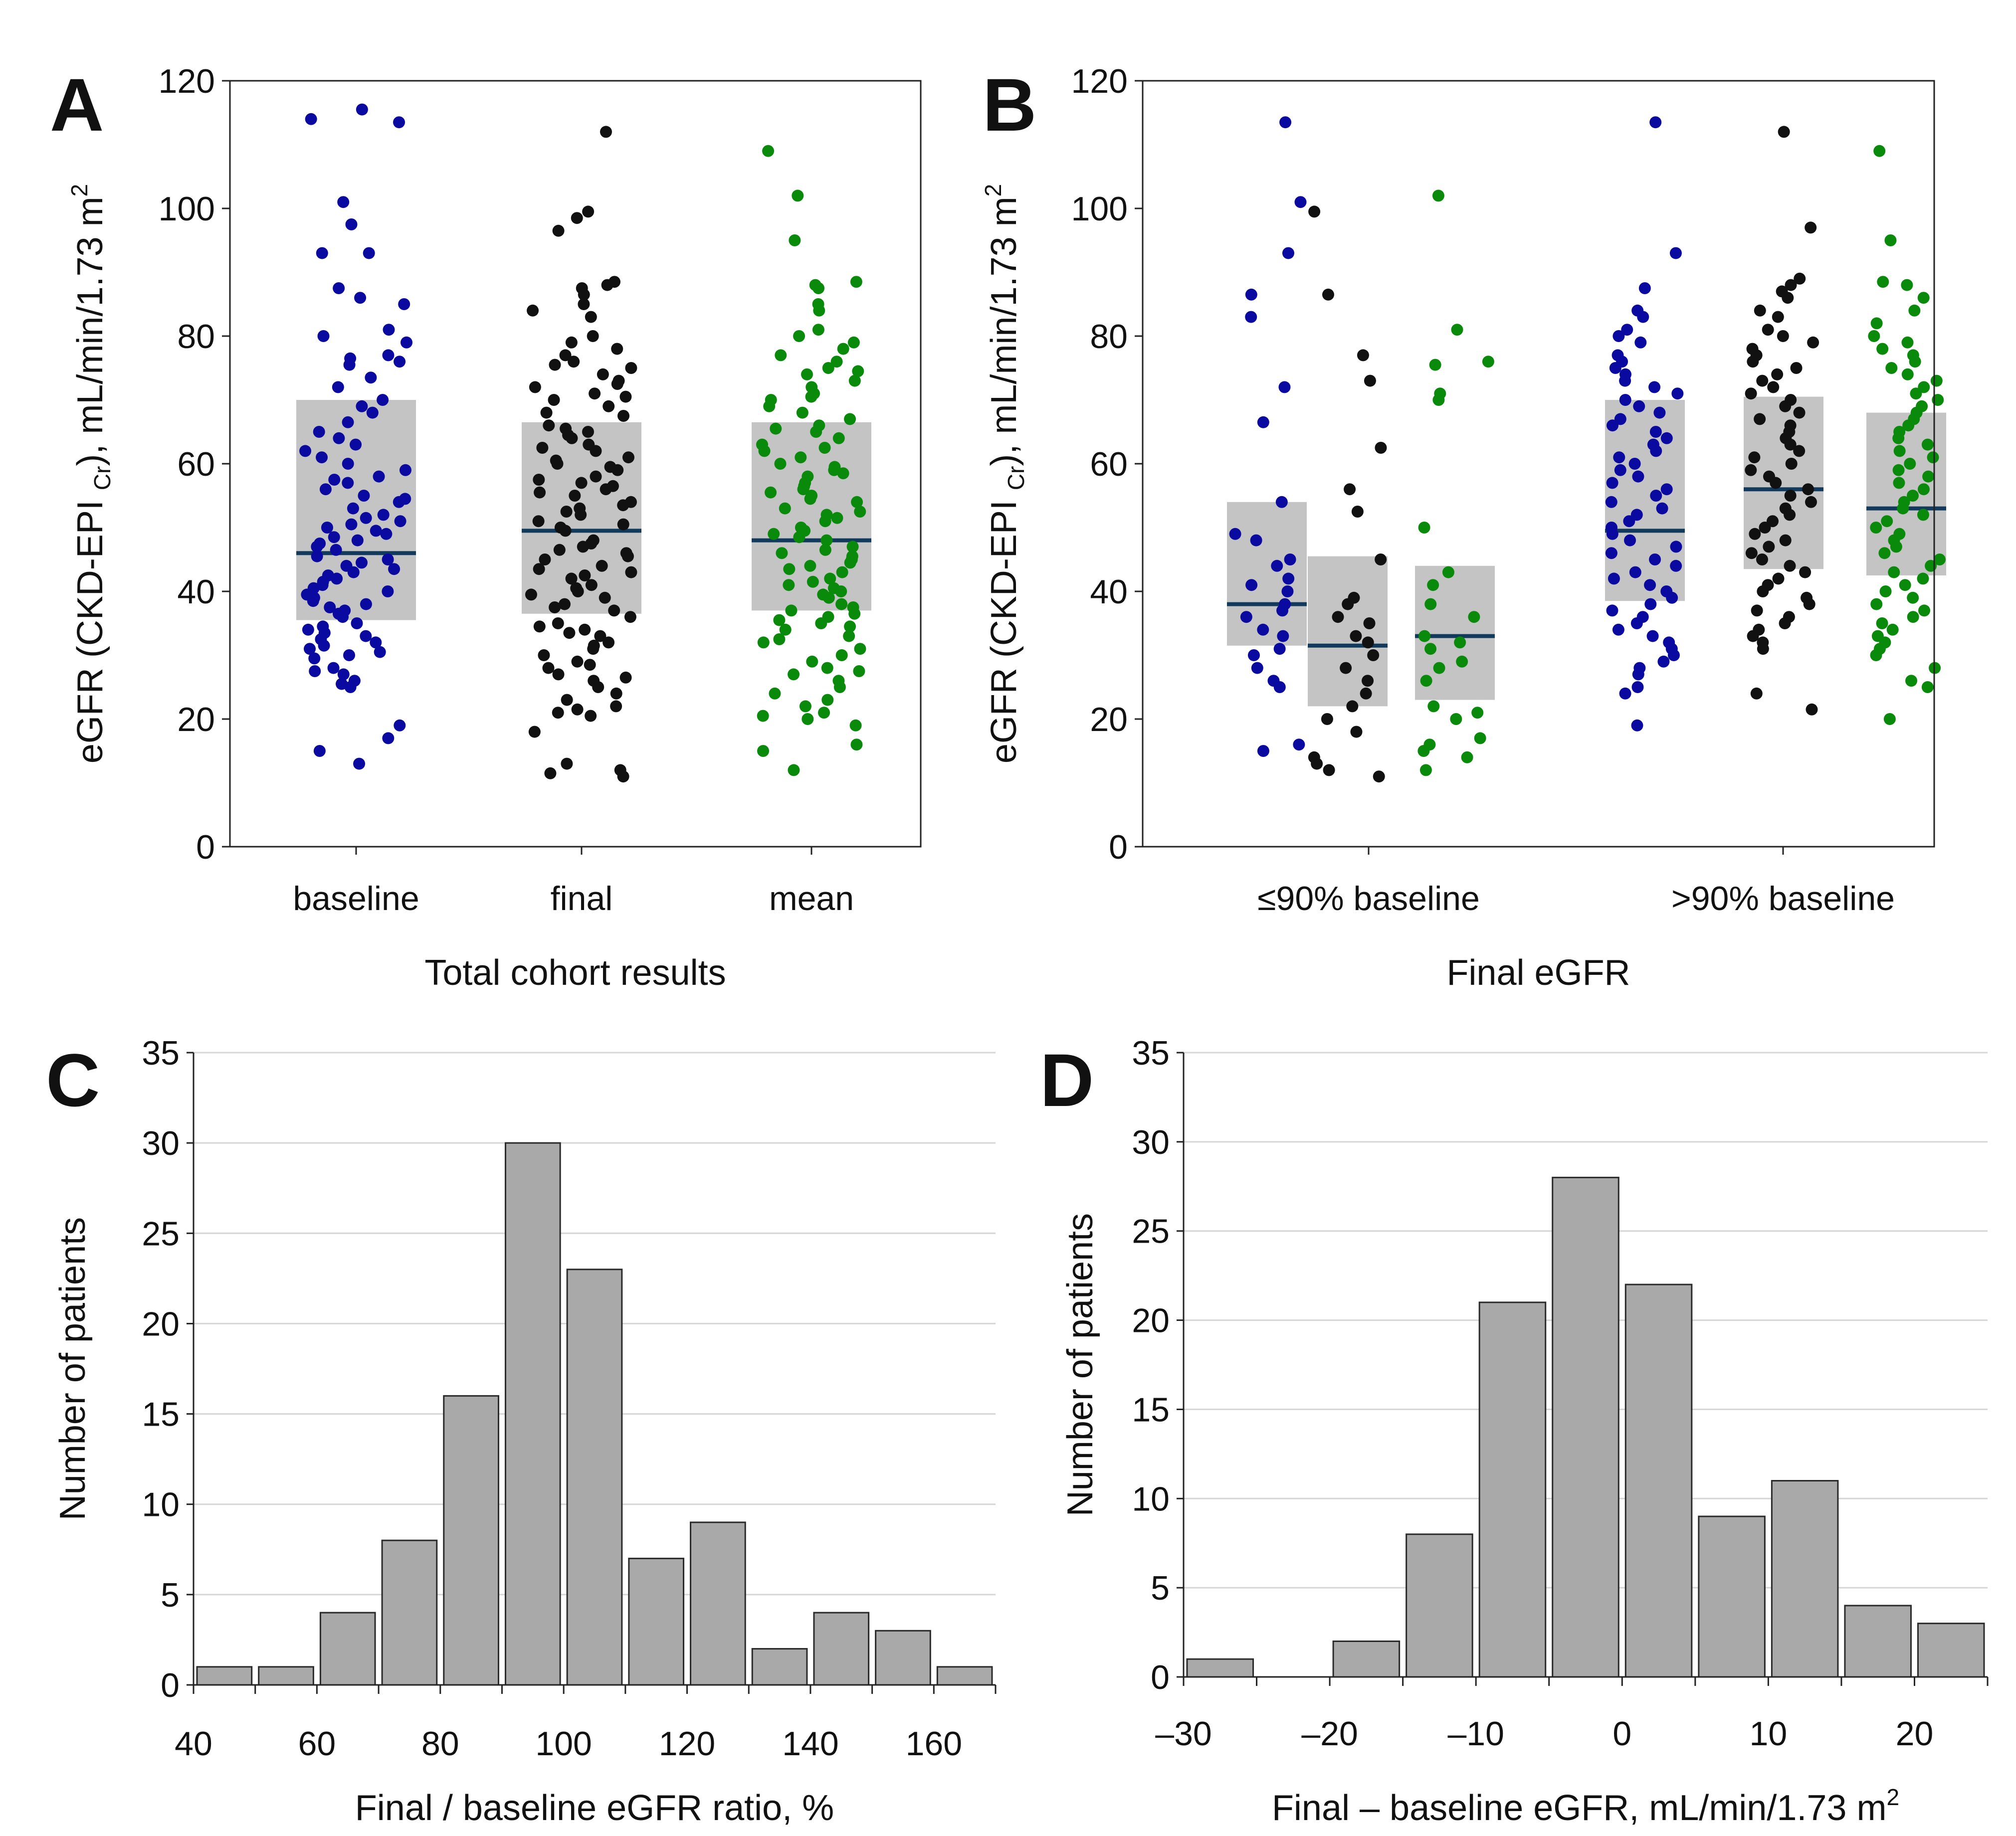 Image resolution: width=2016 pixels, height=1836 pixels. What do you see at coordinates (196, 719) in the screenshot?
I see `y-tick-label: 20` at bounding box center [196, 719].